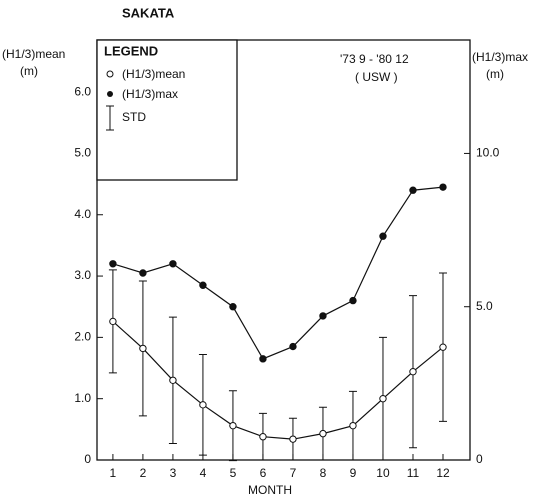  What do you see at coordinates (293, 473) in the screenshot?
I see `x-tick-label: 7` at bounding box center [293, 473].